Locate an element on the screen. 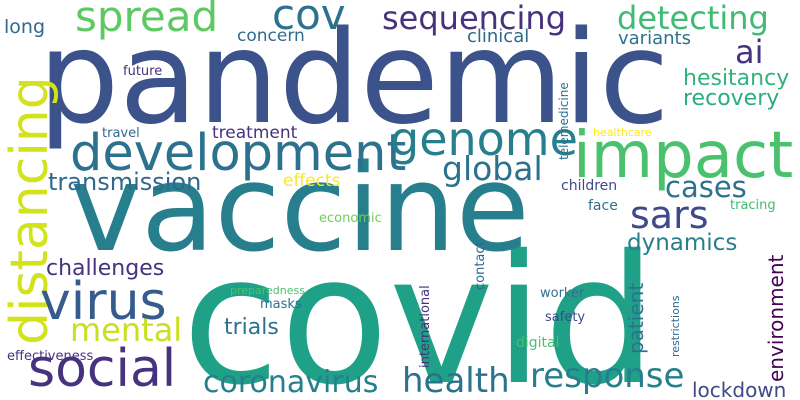  word-social: social is located at coordinates (102, 369).